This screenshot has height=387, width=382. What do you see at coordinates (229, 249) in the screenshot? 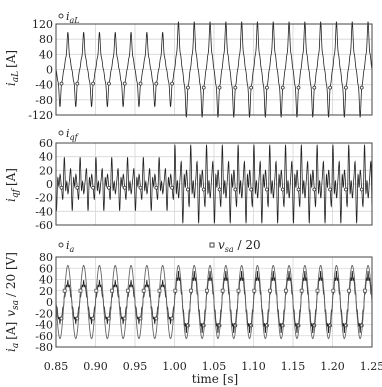
I see `legend-vsa-sub: sa` at bounding box center [229, 249].